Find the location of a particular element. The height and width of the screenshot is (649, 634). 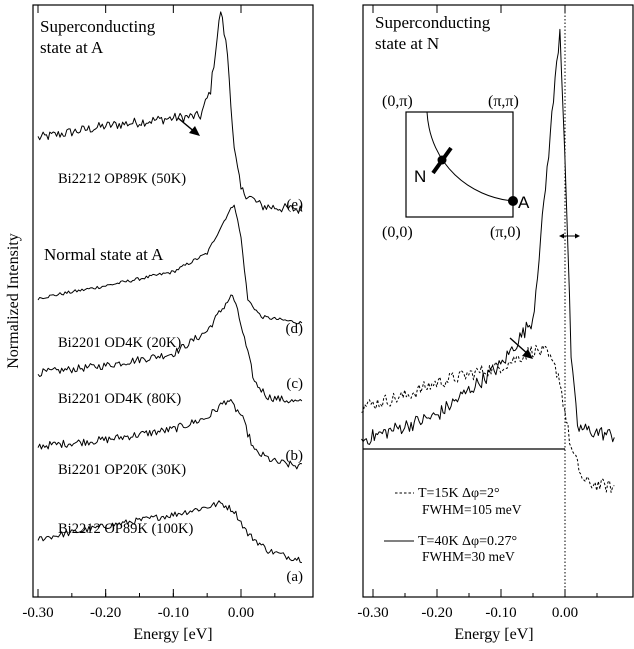

fermi-surface-curve is located at coordinates (470, 156).